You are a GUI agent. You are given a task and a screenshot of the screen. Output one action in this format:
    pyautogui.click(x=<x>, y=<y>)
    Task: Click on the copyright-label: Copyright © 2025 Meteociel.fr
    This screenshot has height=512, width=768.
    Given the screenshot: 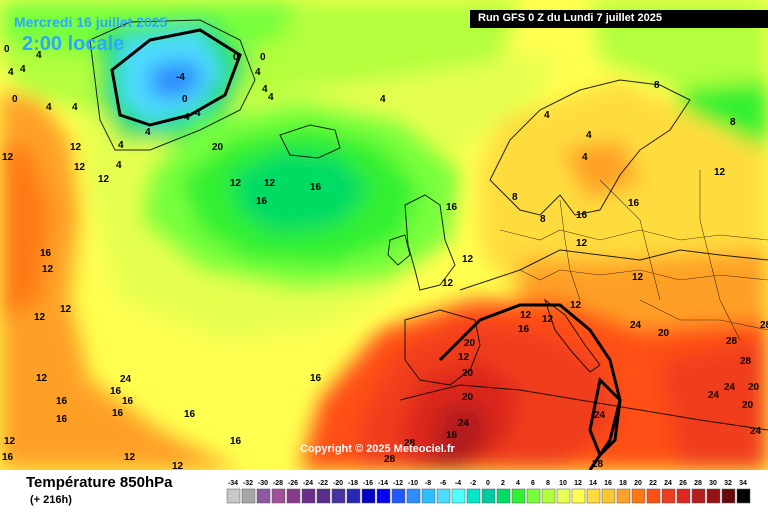 What is the action you would take?
    pyautogui.click(x=377, y=449)
    